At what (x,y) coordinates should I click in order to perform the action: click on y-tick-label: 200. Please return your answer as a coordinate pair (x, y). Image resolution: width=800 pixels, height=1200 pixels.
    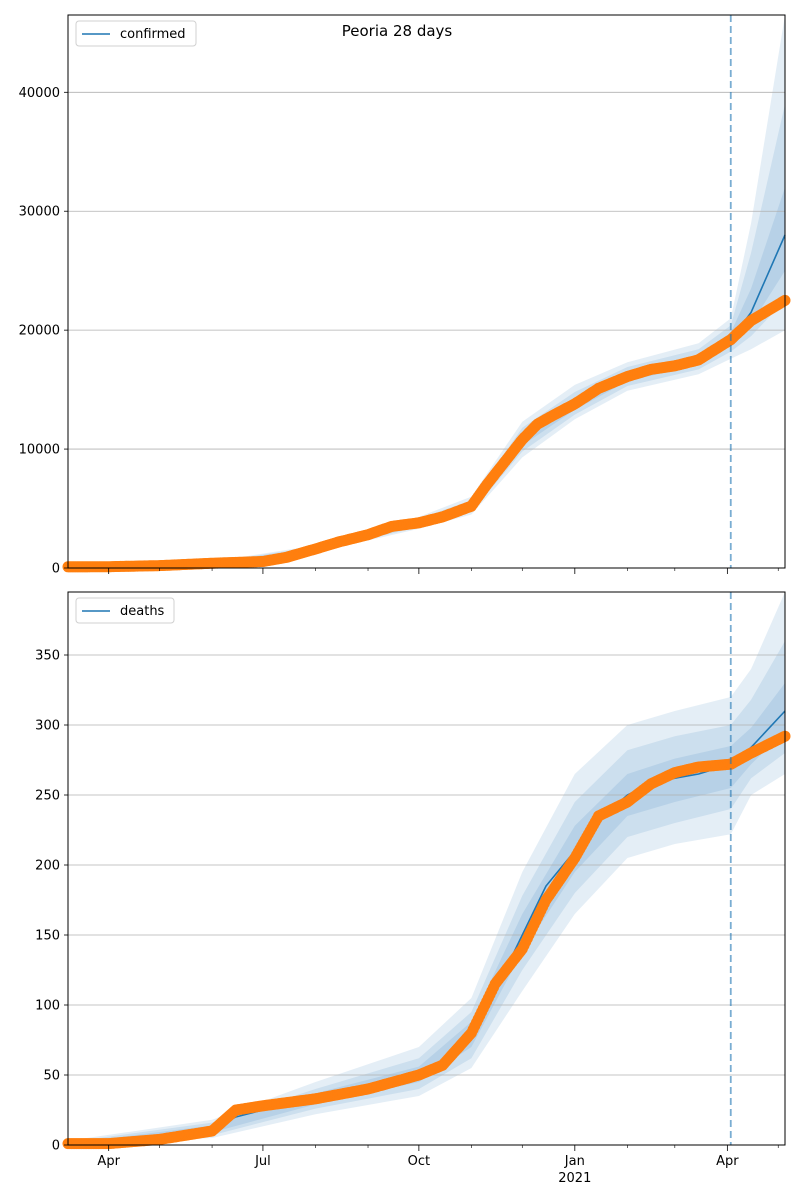
    Looking at the image, I should click on (47, 866).